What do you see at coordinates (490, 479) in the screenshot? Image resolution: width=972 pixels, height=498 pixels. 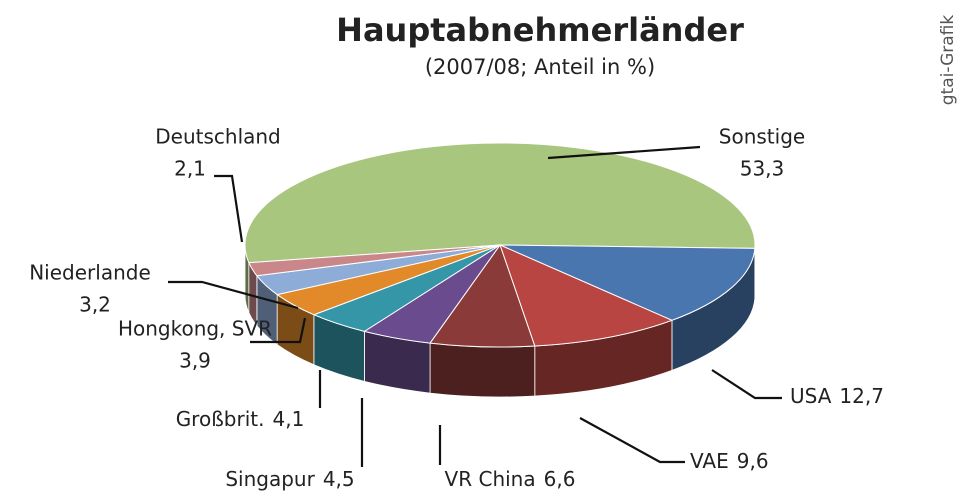 I see `category-label: VR China` at bounding box center [490, 479].